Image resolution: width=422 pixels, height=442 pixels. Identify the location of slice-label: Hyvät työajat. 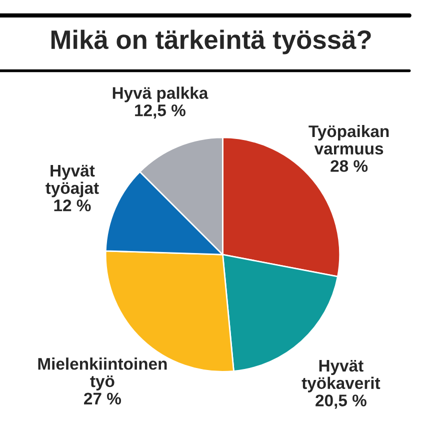
(72, 181).